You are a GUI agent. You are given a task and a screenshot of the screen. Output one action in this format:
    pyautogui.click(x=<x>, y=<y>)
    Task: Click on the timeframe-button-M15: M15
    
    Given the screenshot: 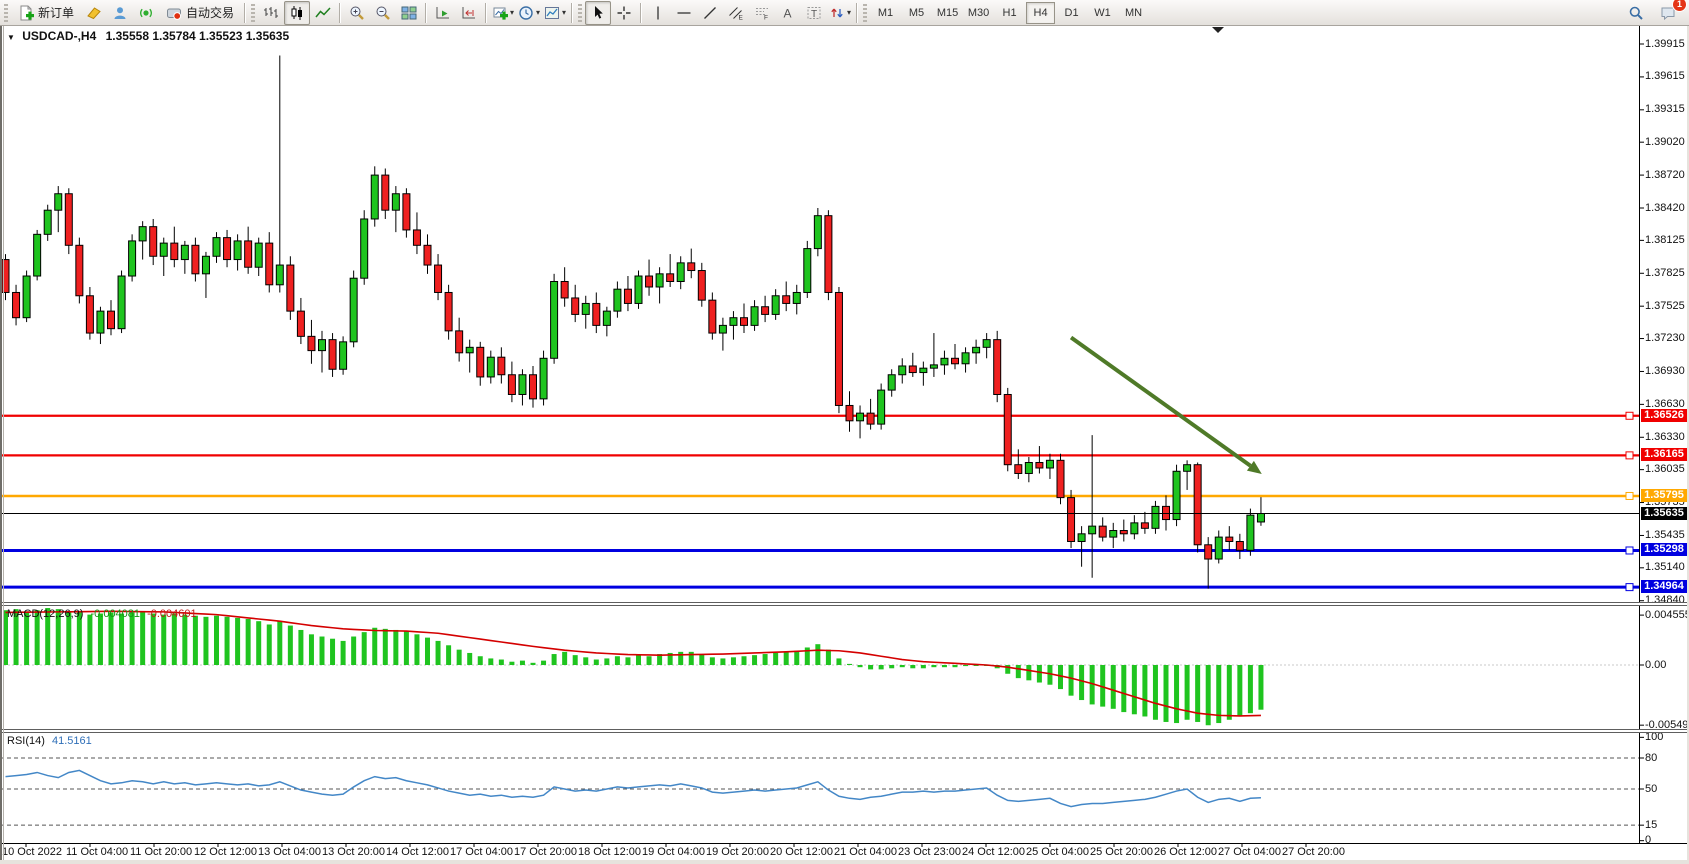 What is the action you would take?
    pyautogui.click(x=947, y=12)
    